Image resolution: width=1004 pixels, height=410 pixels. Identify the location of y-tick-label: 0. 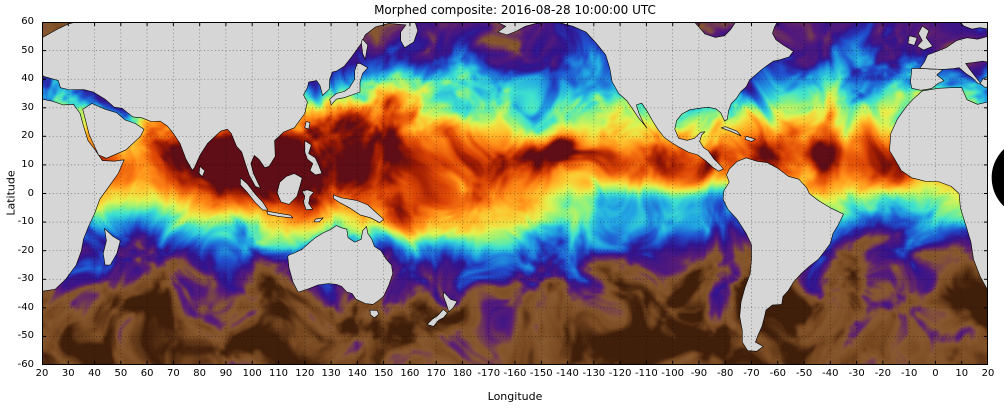
(30, 193).